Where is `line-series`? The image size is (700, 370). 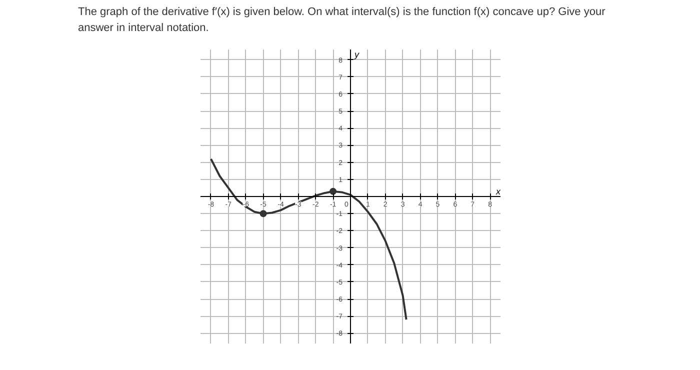 line-series is located at coordinates (309, 239).